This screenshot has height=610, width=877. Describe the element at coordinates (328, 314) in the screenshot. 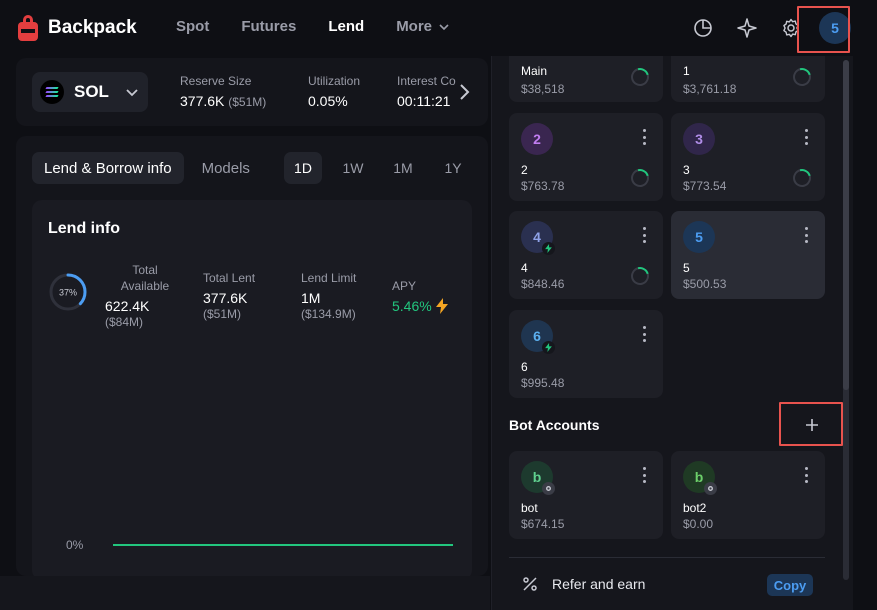

I see `lend-limit-usd: ($134.9M)` at that location.